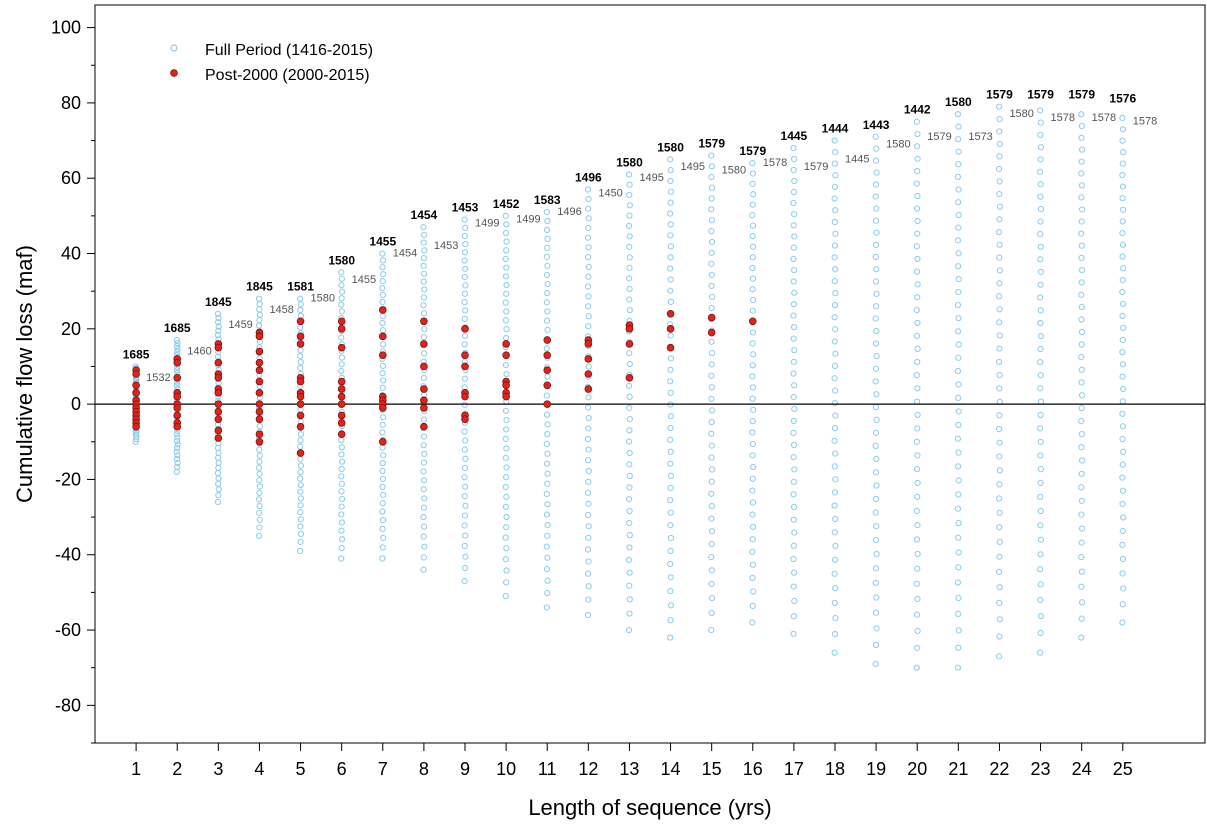 Image resolution: width=1207 pixels, height=825 pixels. What do you see at coordinates (71, 329) in the screenshot?
I see `y-tick-label: 20` at bounding box center [71, 329].